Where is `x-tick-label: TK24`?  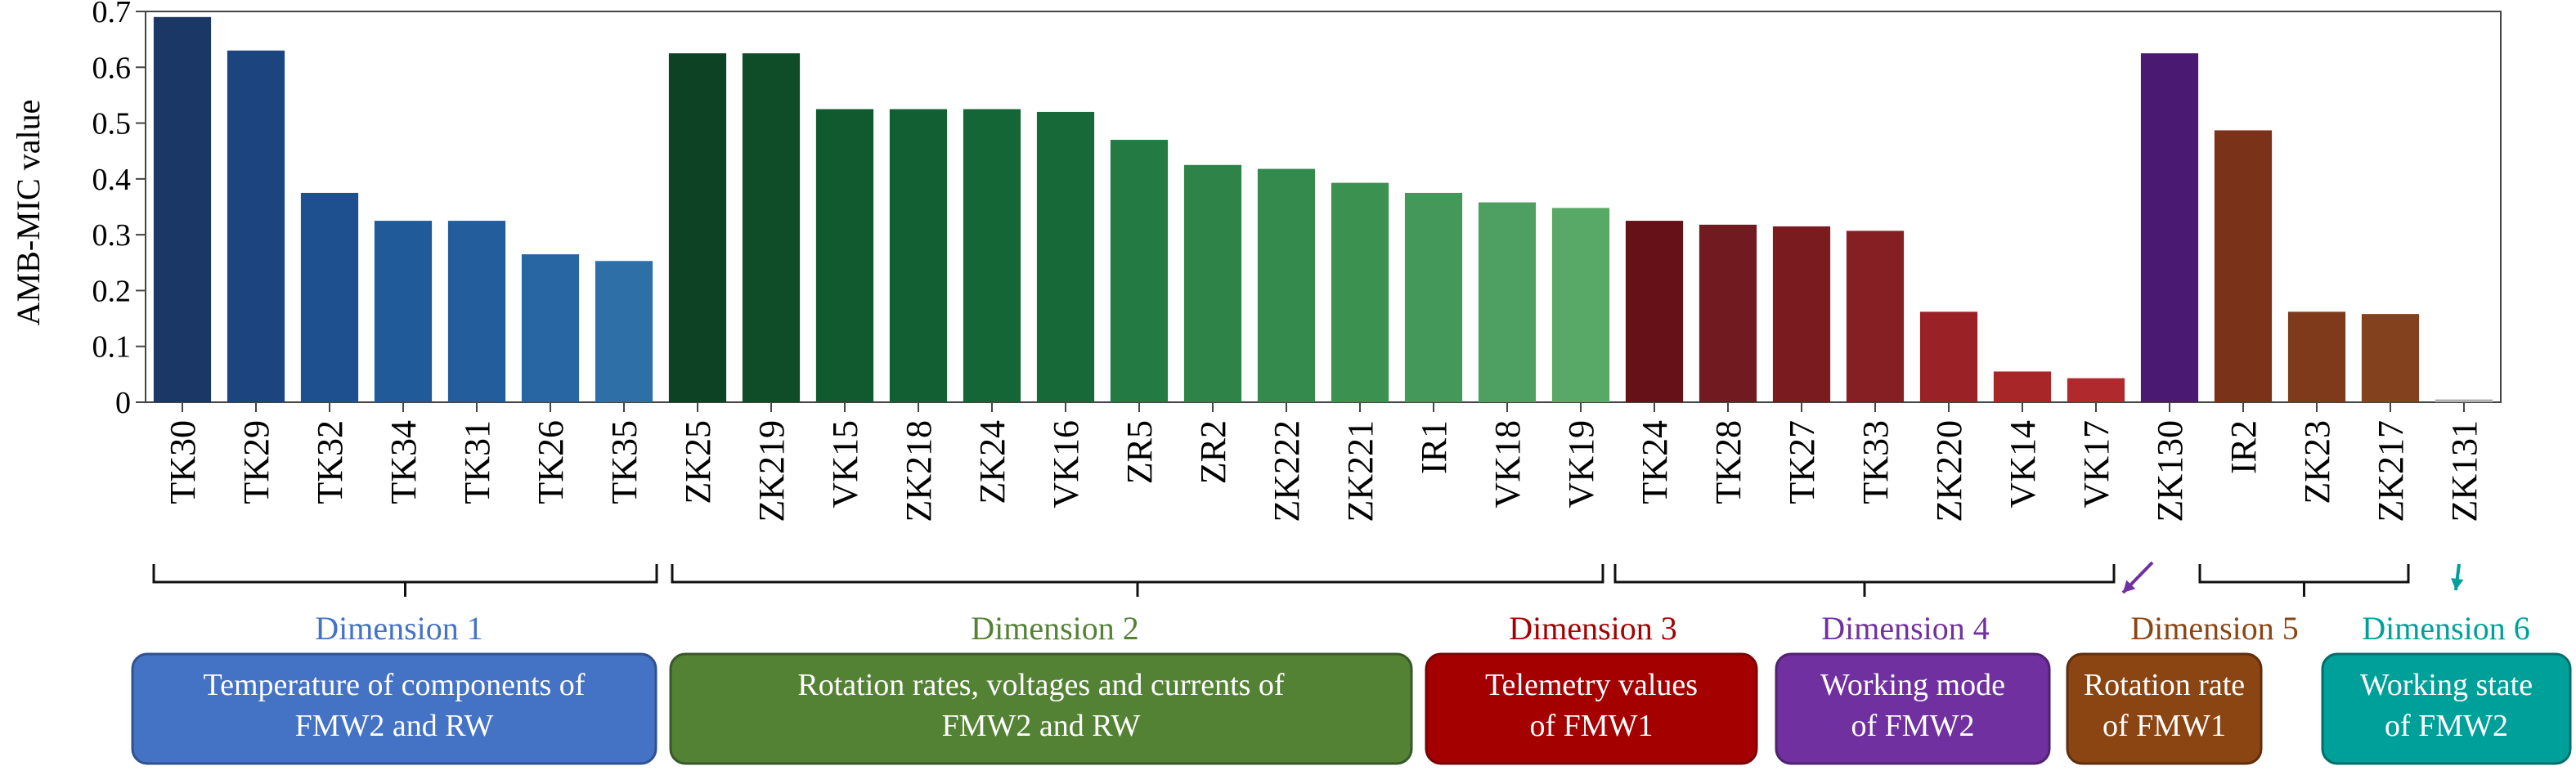 x-tick-label: TK24 is located at coordinates (1655, 462).